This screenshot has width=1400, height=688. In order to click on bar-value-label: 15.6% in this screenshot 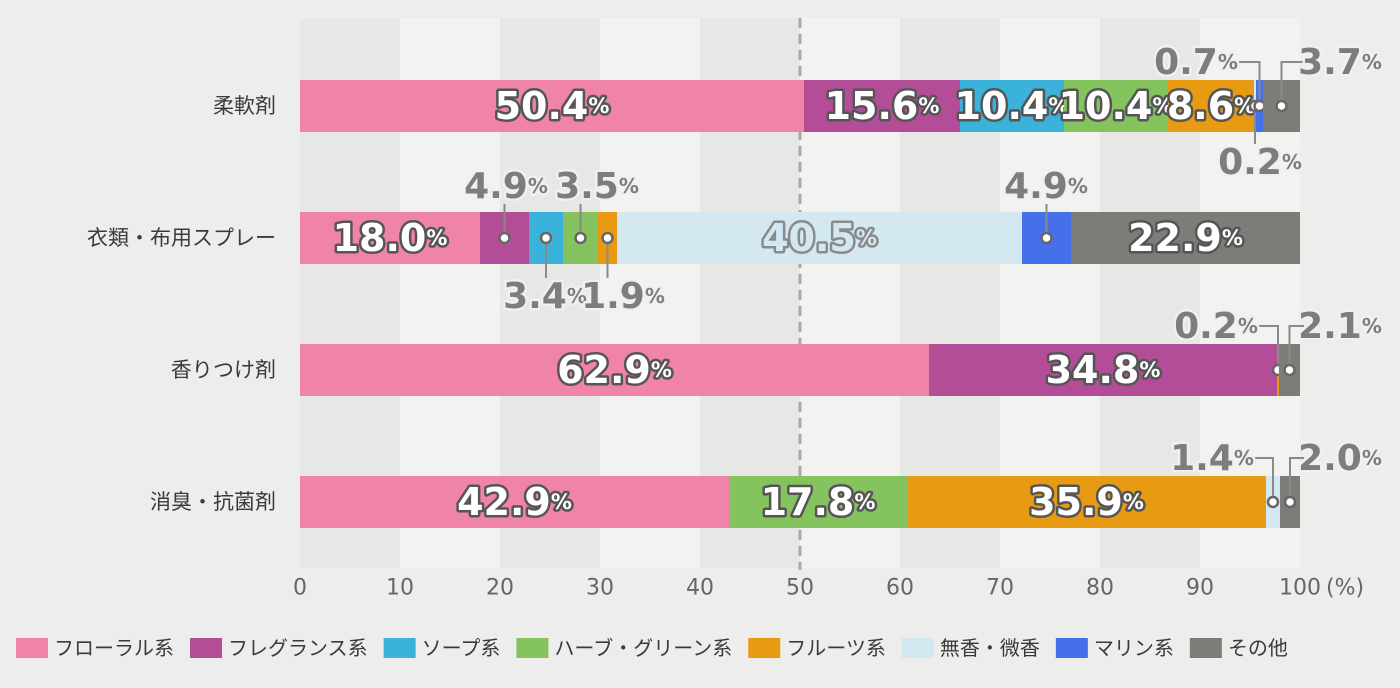, I will do `click(882, 106)`.